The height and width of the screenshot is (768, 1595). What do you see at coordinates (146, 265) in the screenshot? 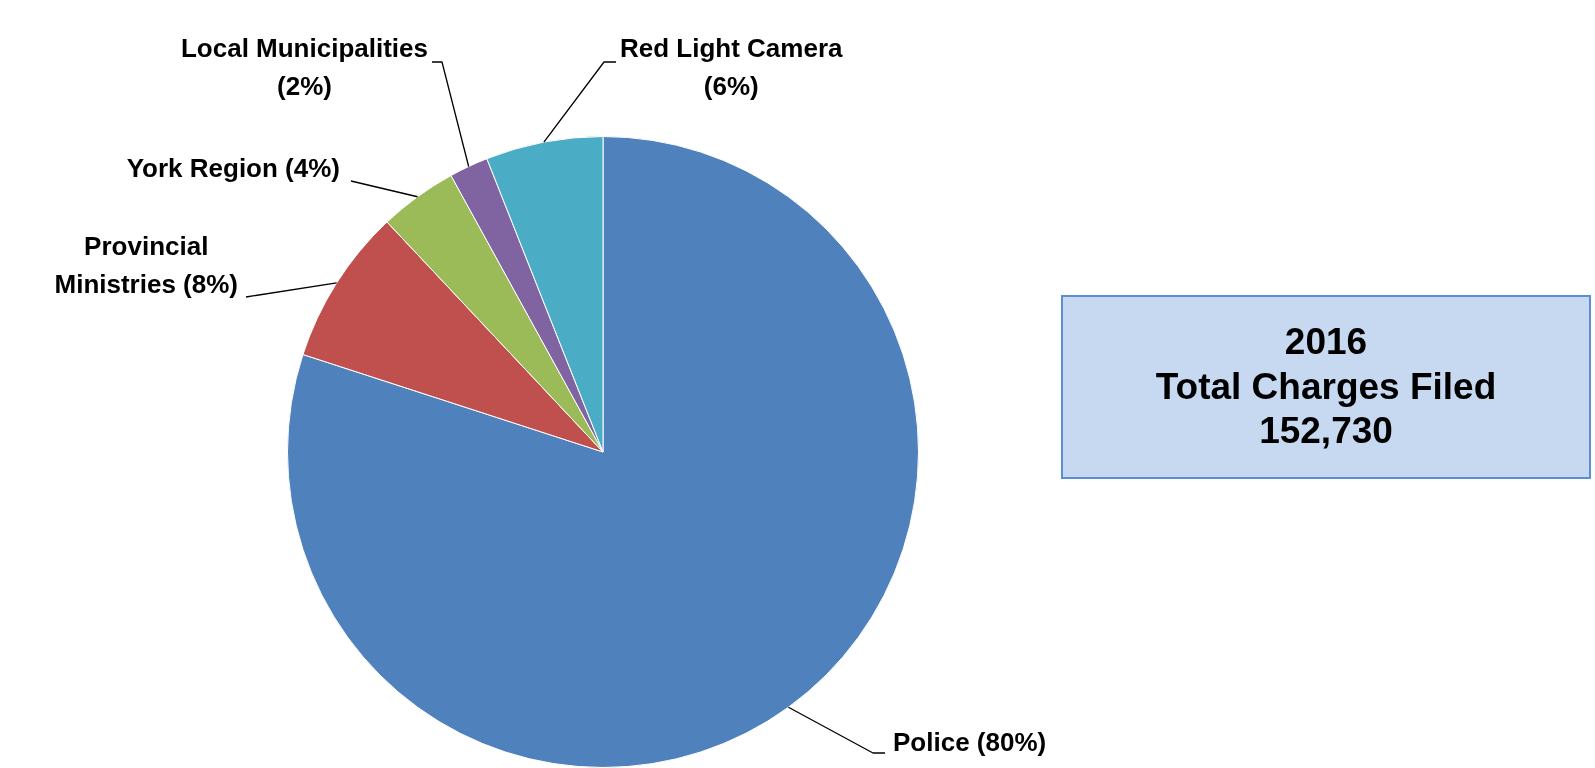
I see `slice-label: Provincial Ministries (8%)` at bounding box center [146, 265].